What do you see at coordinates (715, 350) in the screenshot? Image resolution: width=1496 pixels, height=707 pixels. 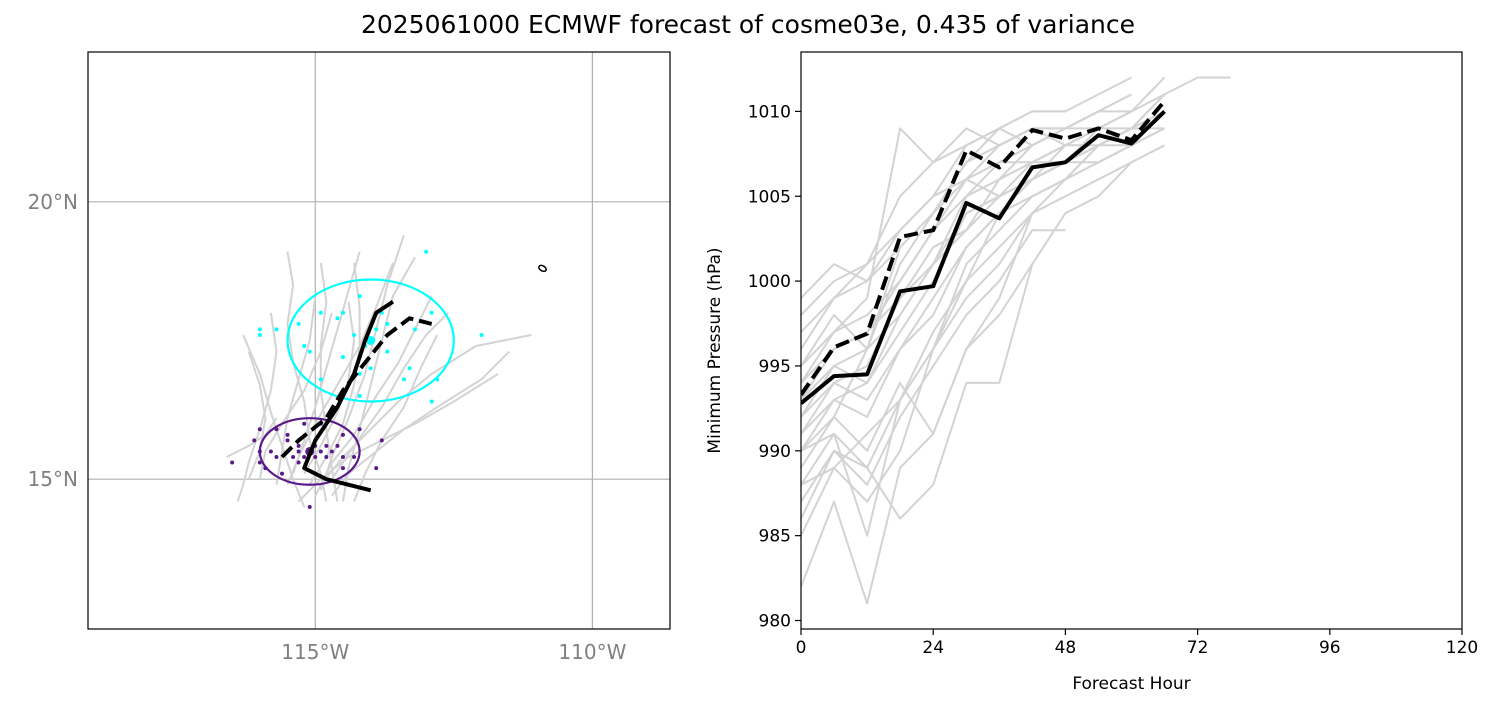 I see `y-axis-label: Minimum Pressure (hPa)` at bounding box center [715, 350].